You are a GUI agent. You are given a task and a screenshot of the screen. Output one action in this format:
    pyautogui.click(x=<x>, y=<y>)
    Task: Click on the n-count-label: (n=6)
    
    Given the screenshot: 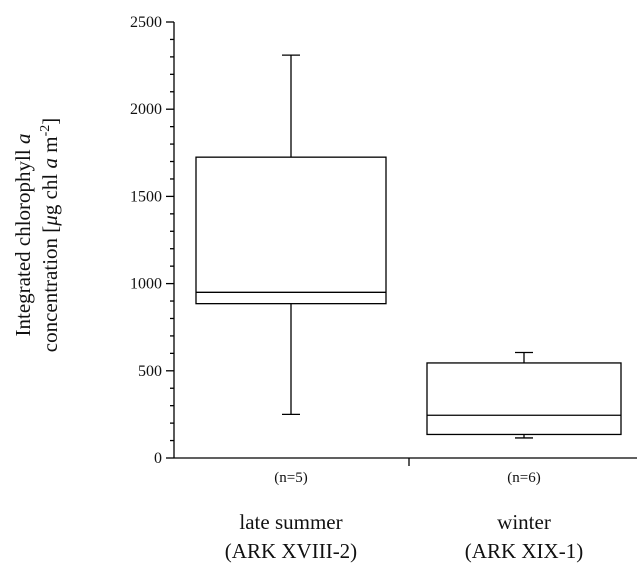 What is the action you would take?
    pyautogui.click(x=523, y=478)
    